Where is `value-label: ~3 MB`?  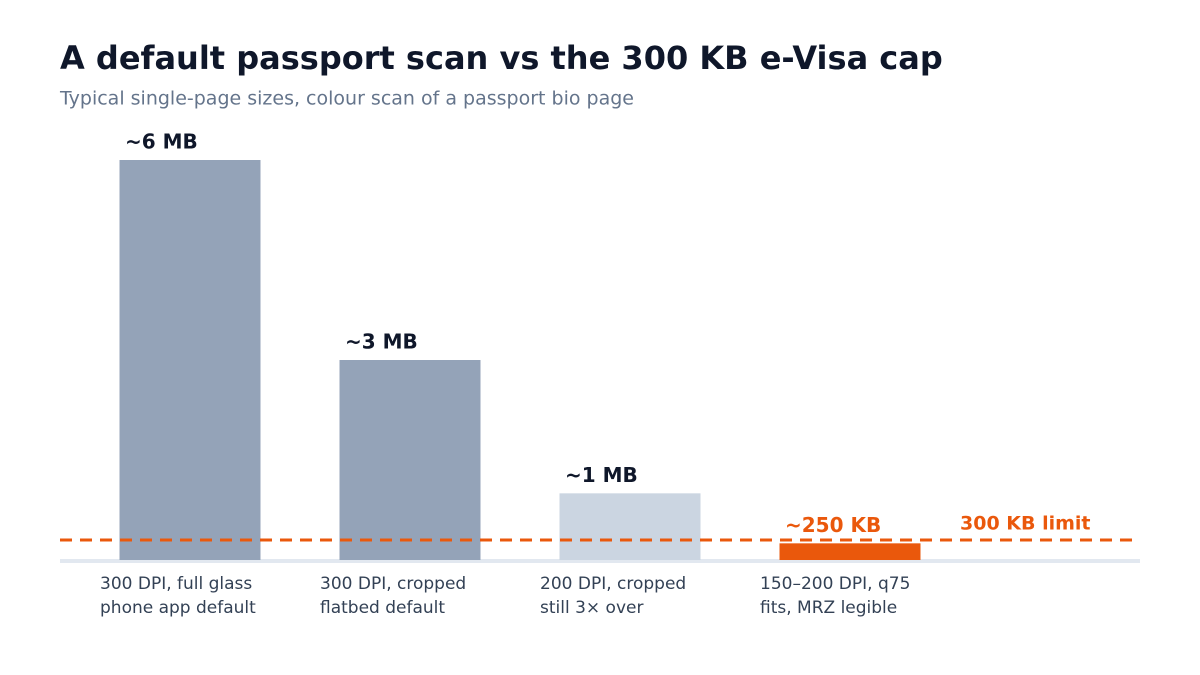
value-label: ~3 MB is located at coordinates (381, 342).